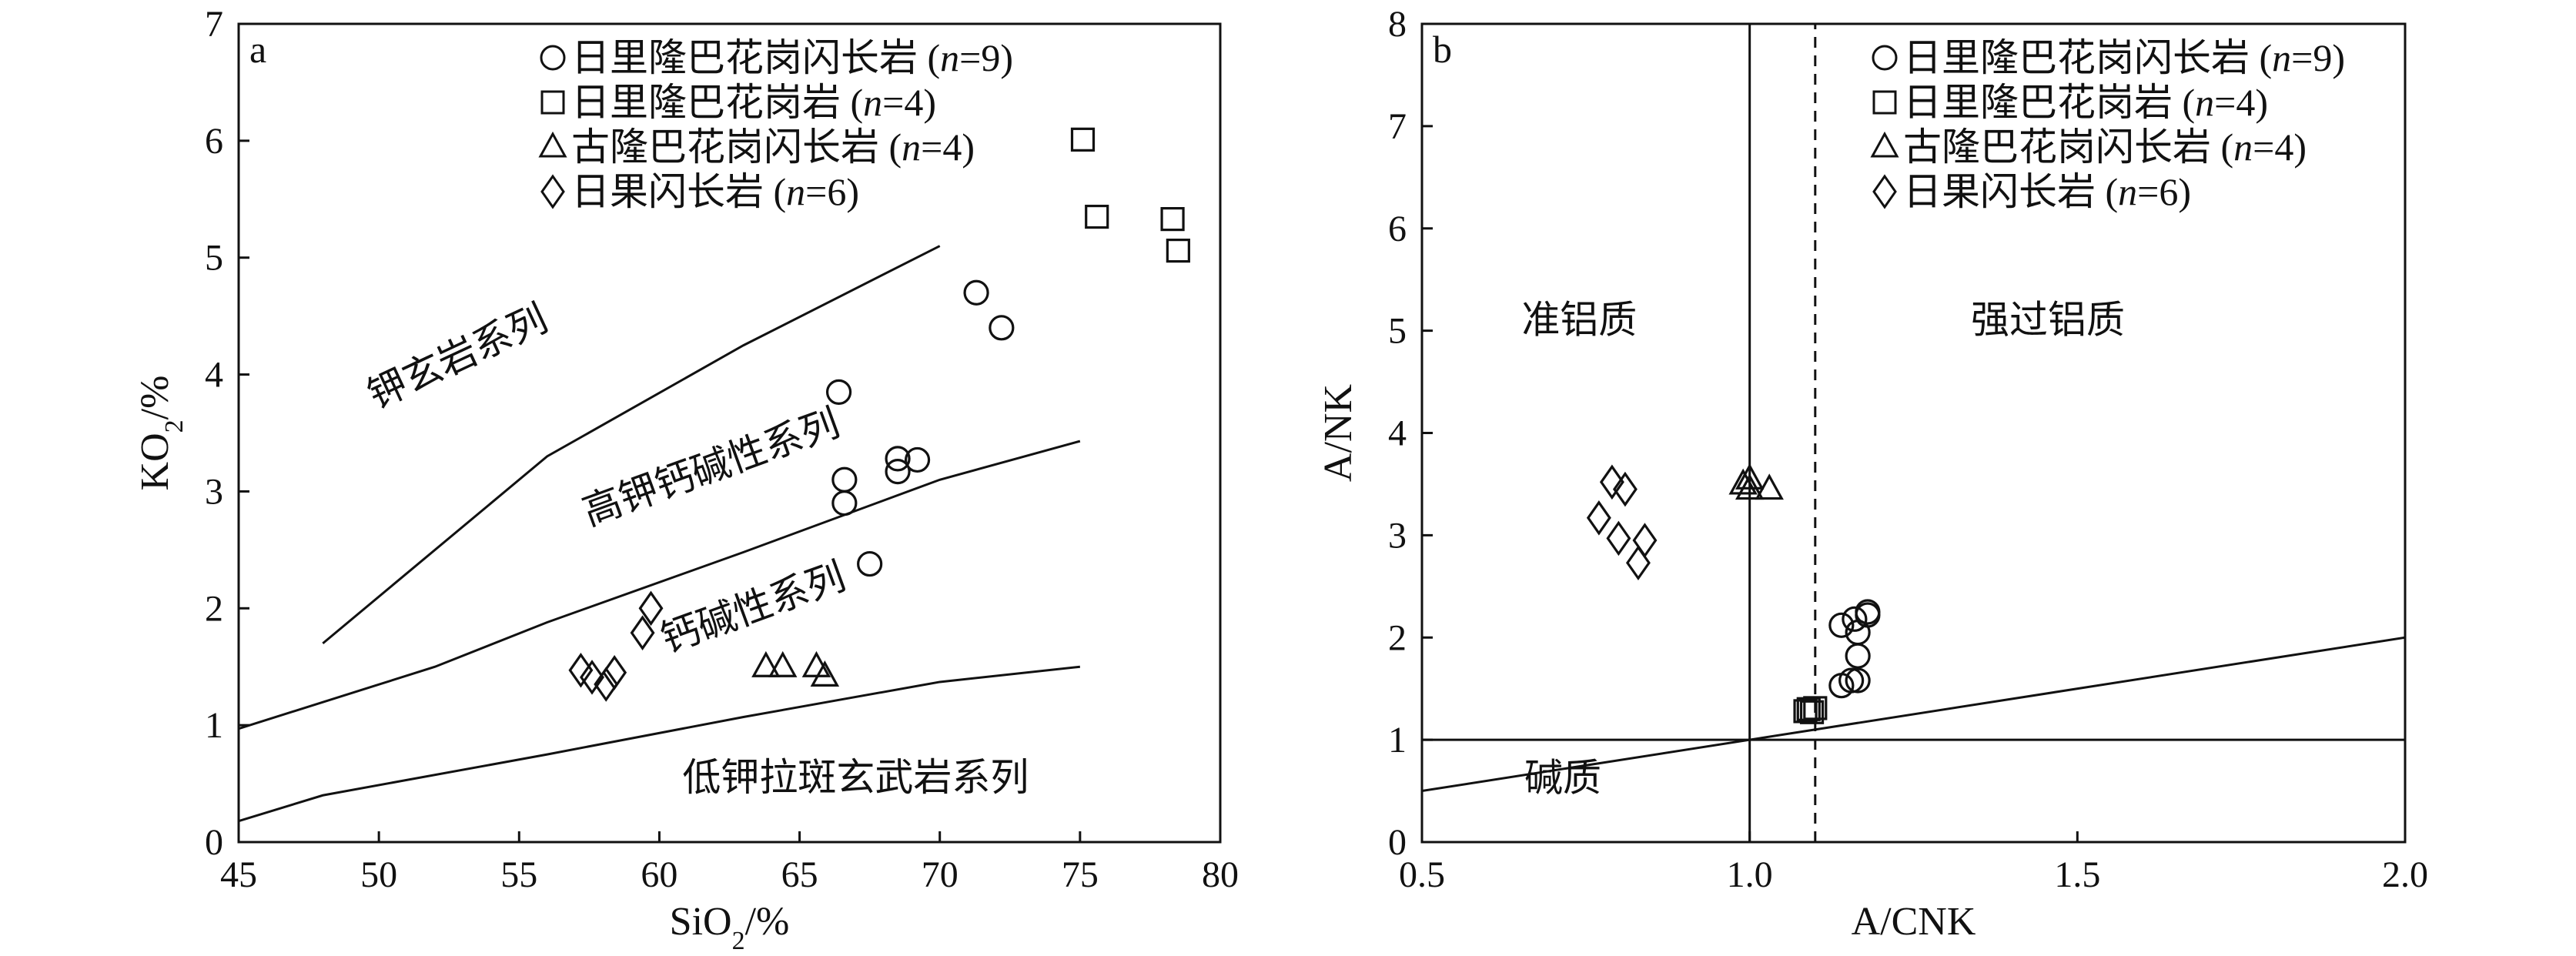 The image size is (2576, 956). What do you see at coordinates (1443, 49) in the screenshot?
I see `panel-label: b` at bounding box center [1443, 49].